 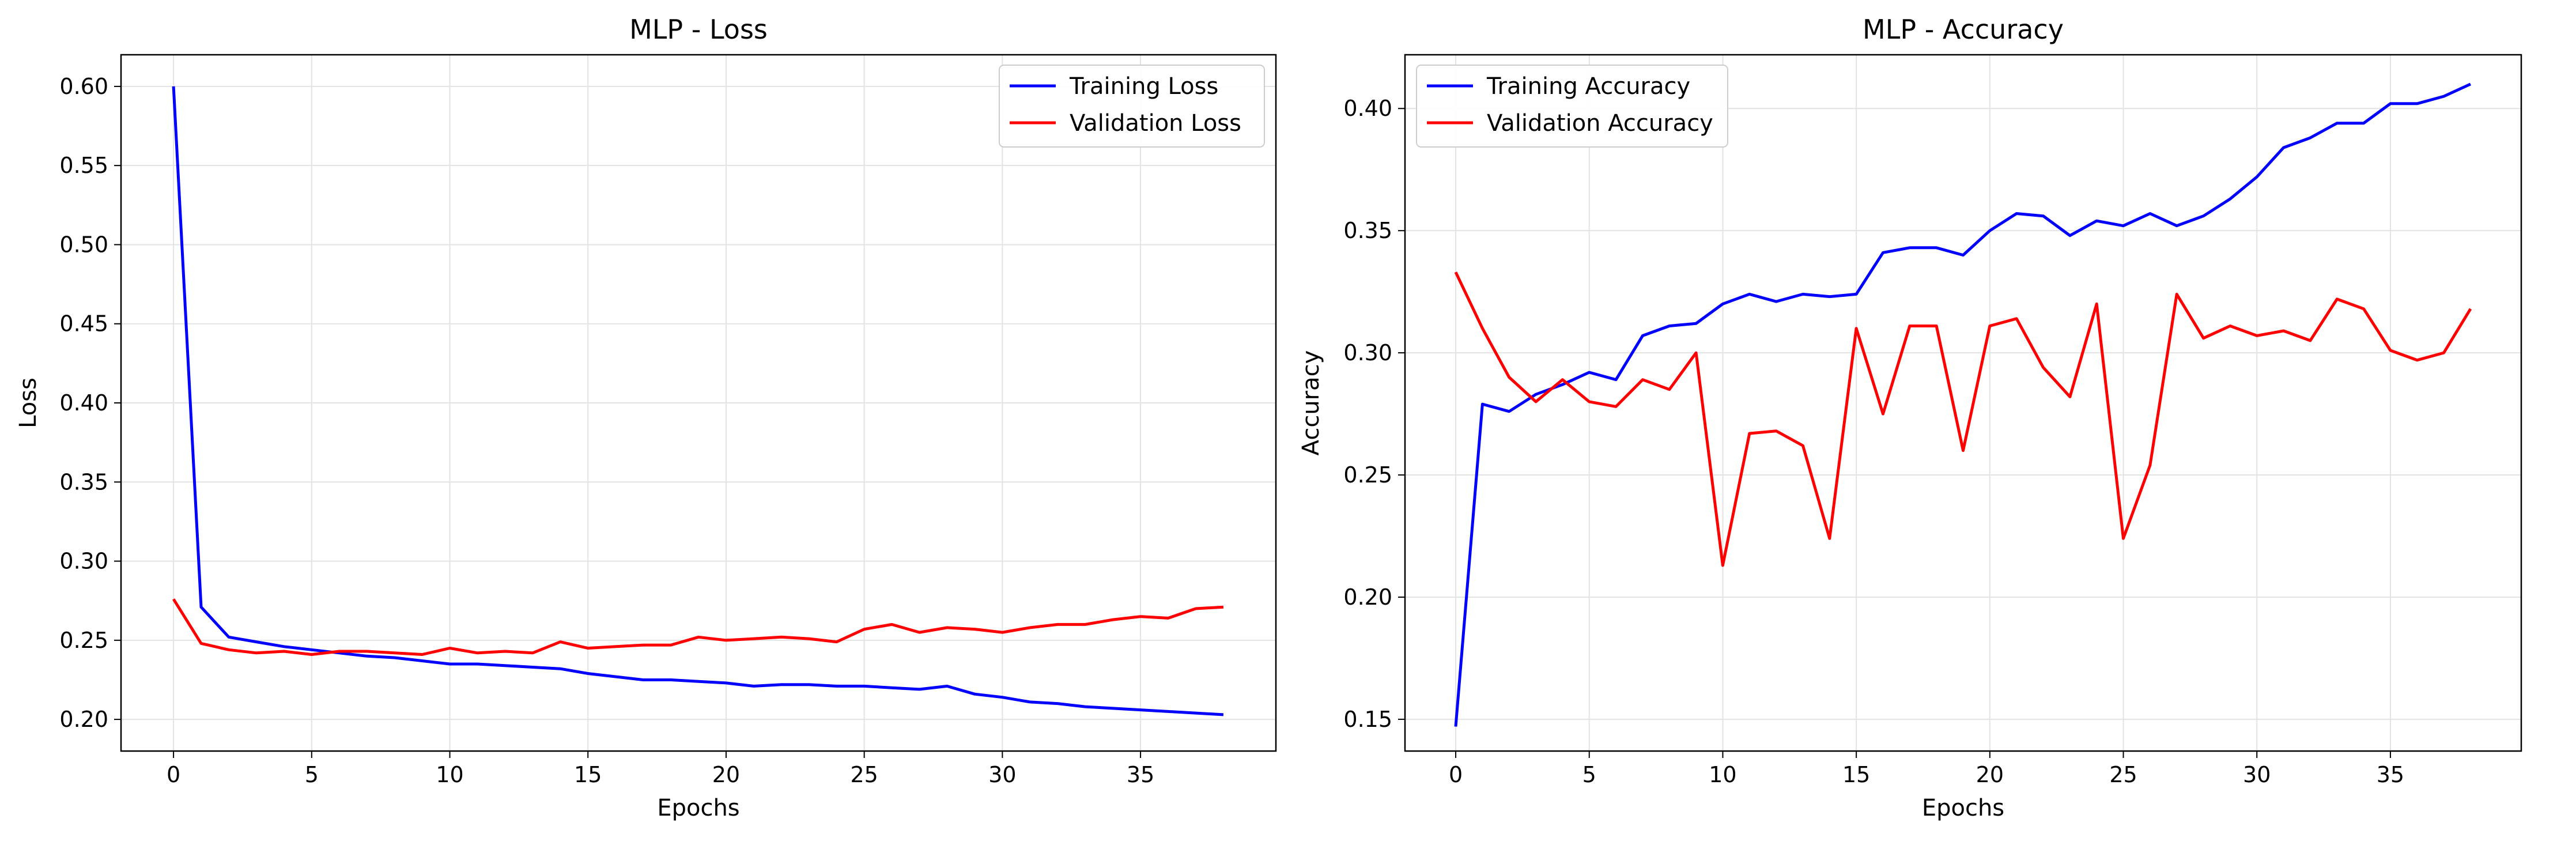 I want to click on y-tick-label: 0.60, so click(x=83, y=86).